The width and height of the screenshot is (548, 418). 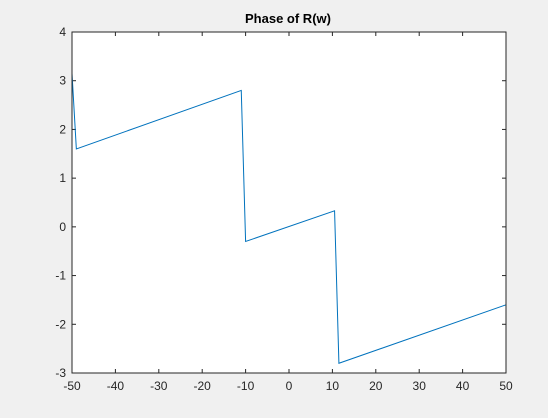 I want to click on x-tick-label: -10, so click(x=246, y=386).